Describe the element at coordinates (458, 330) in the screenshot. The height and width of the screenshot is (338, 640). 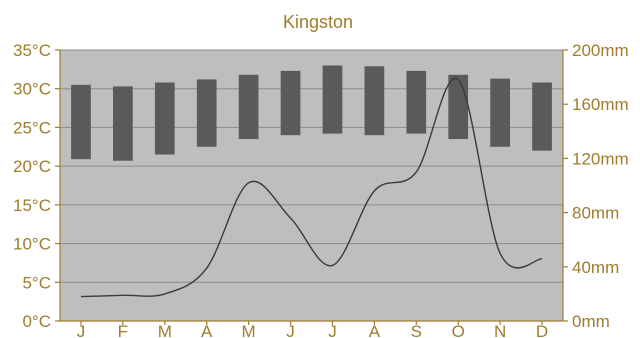
I see `x-tick-label: O` at that location.